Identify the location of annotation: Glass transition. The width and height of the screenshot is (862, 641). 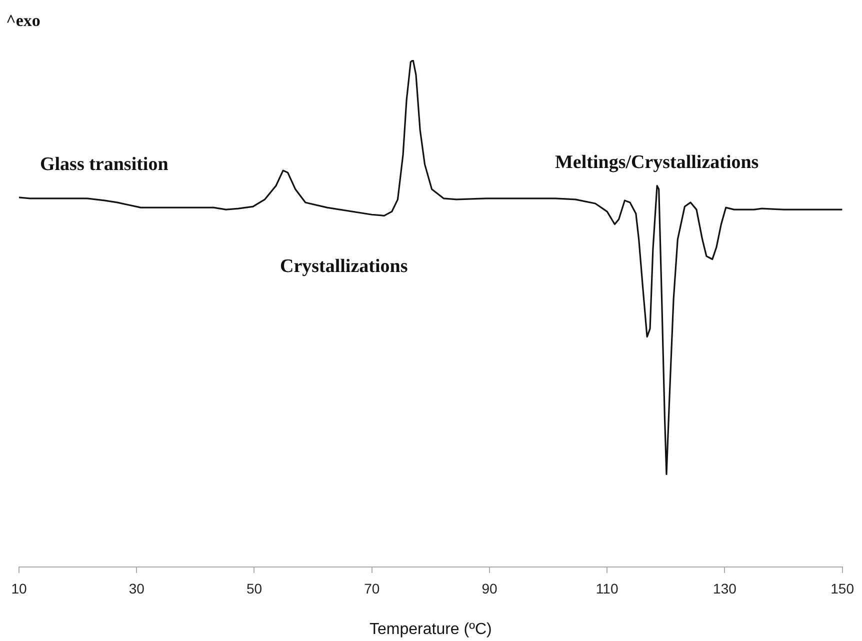
(104, 164).